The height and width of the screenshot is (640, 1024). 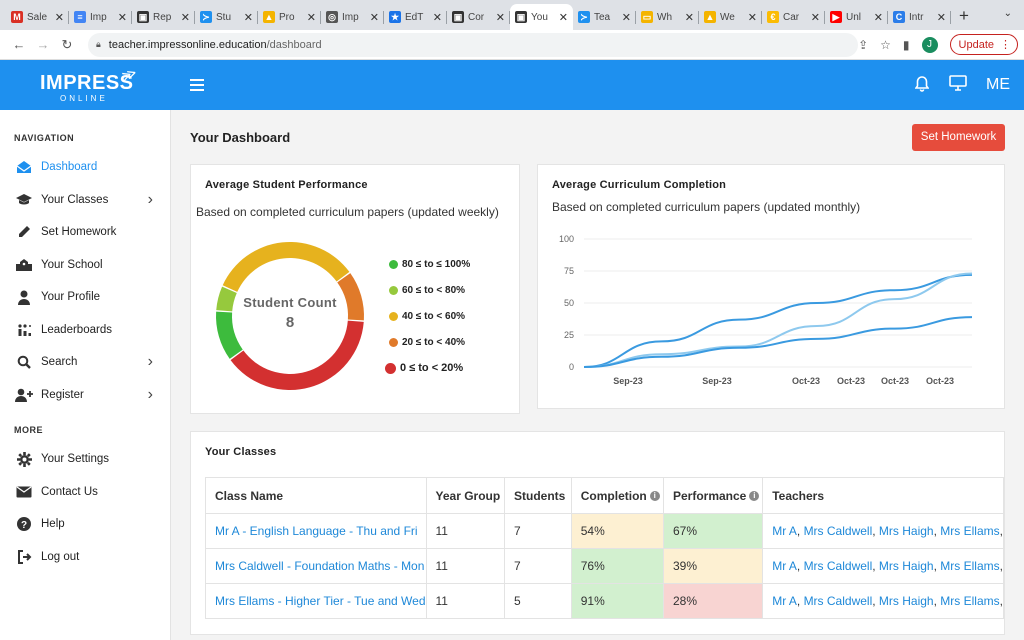 What do you see at coordinates (85, 524) in the screenshot?
I see `sidebar-item-help: ? Help` at bounding box center [85, 524].